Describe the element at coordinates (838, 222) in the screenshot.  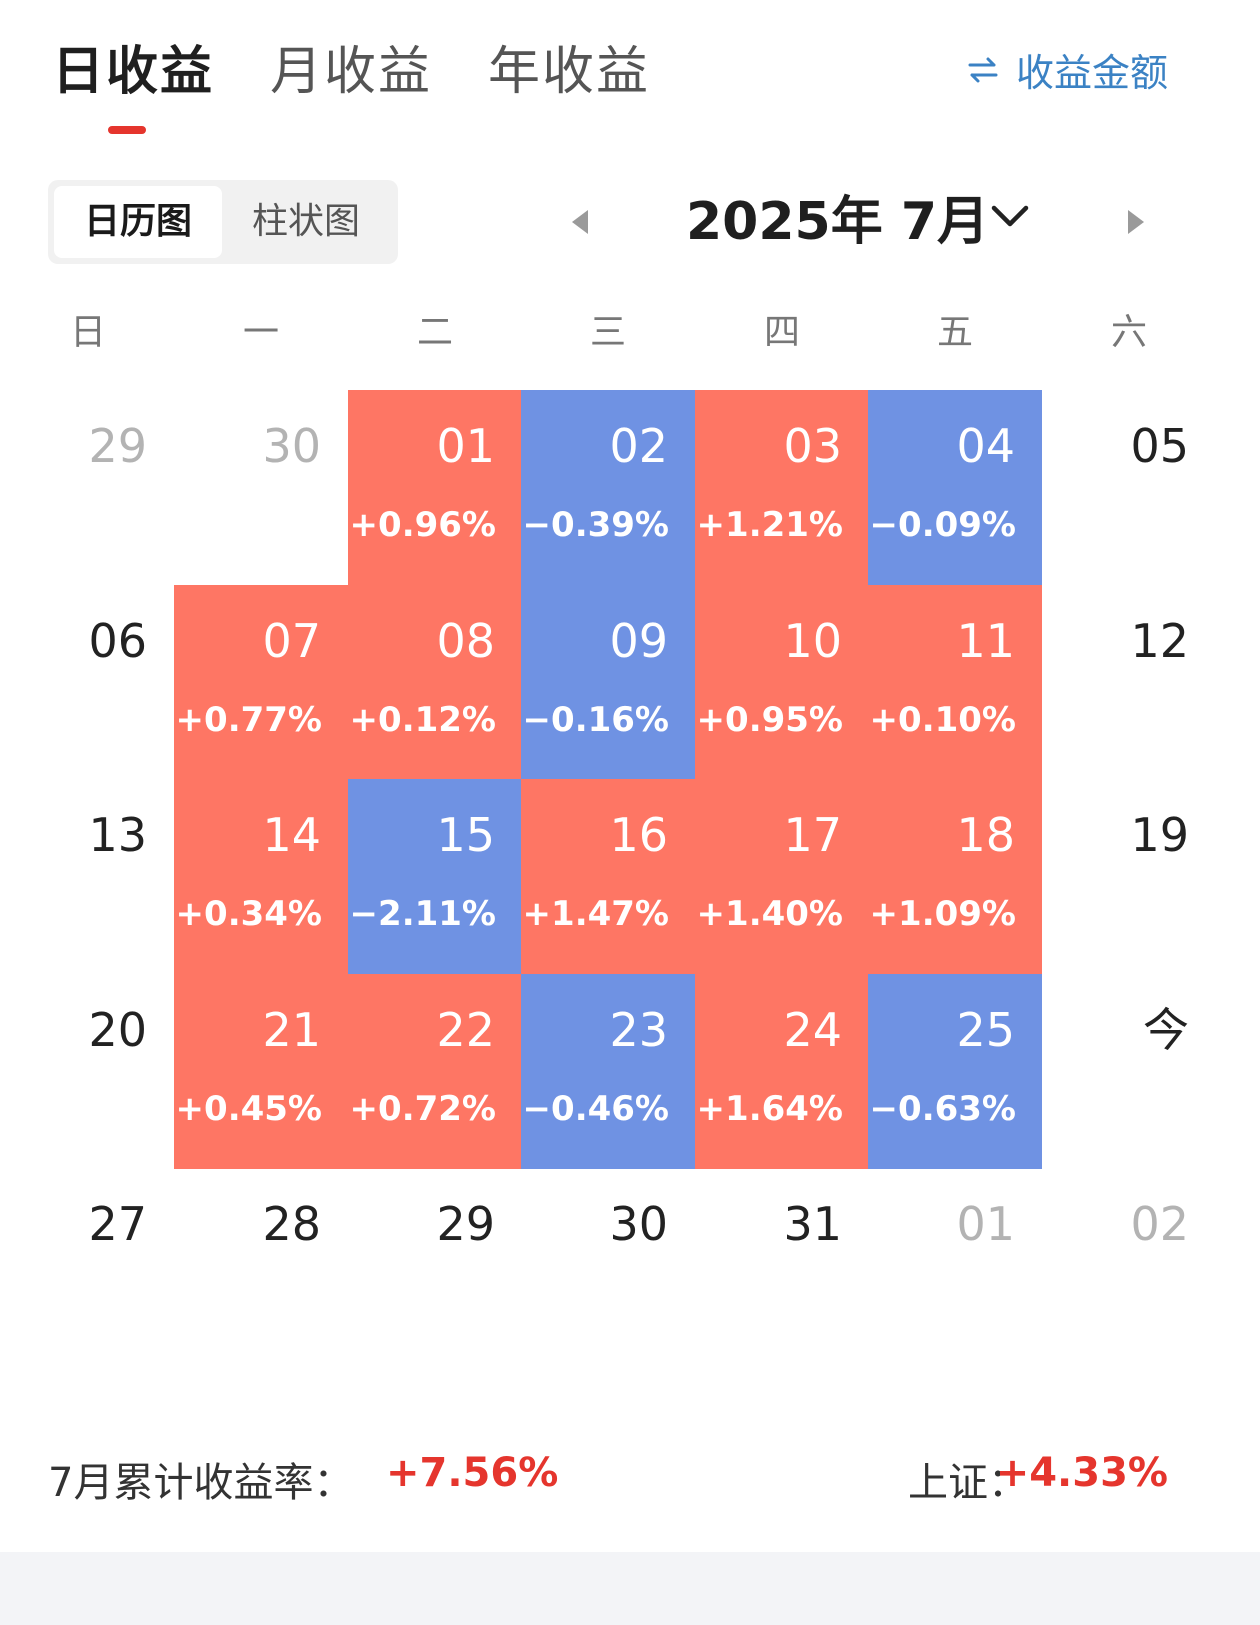
I see `month-title: 2025年 7月` at that location.